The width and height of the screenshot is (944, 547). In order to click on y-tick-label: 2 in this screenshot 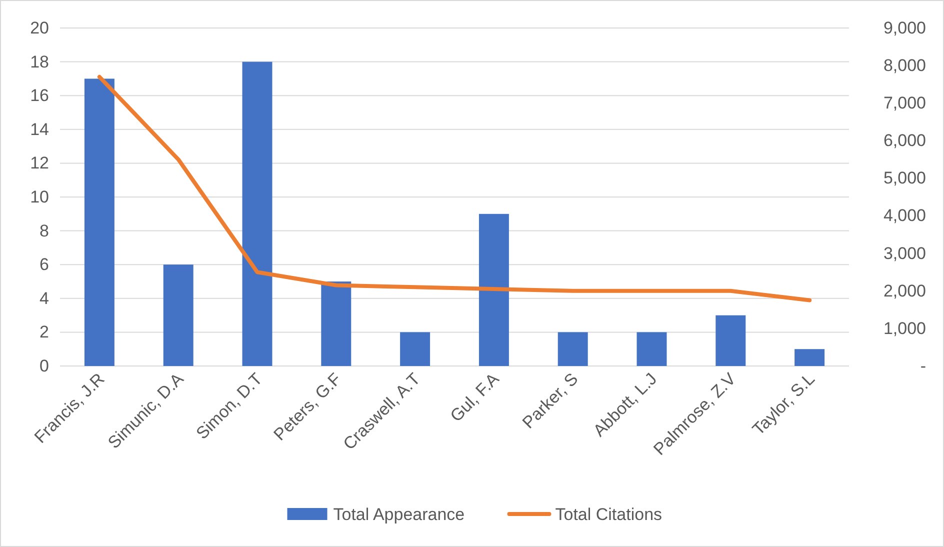, I will do `click(44, 332)`.